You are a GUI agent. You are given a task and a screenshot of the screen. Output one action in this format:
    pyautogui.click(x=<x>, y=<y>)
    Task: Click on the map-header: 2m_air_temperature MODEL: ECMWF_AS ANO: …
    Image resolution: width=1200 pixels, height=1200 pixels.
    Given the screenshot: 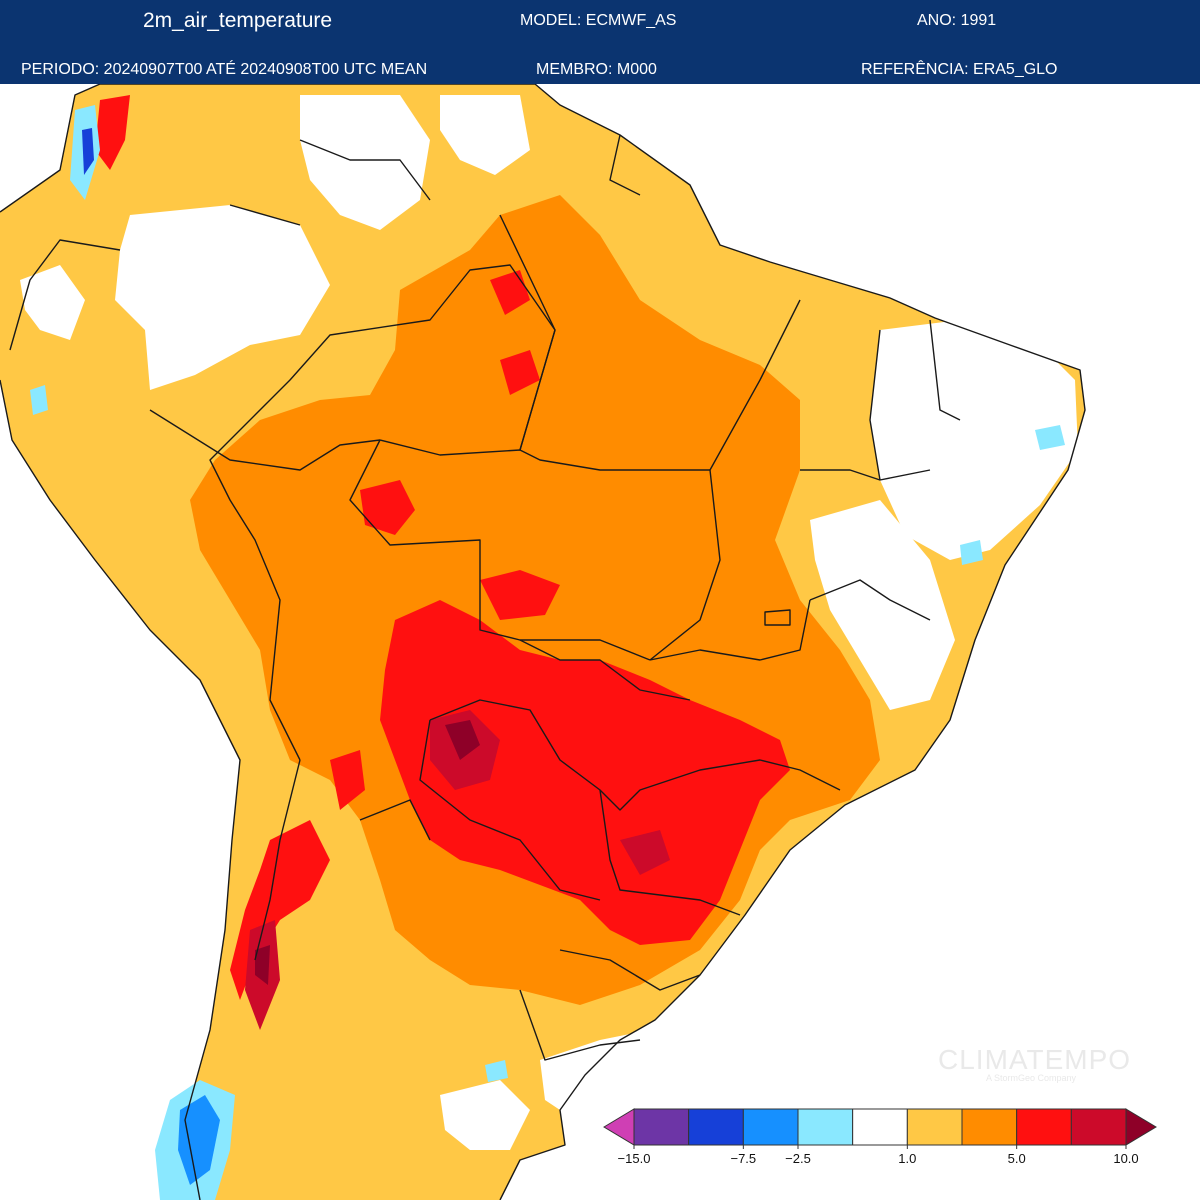 What is the action you would take?
    pyautogui.click(x=600, y=42)
    